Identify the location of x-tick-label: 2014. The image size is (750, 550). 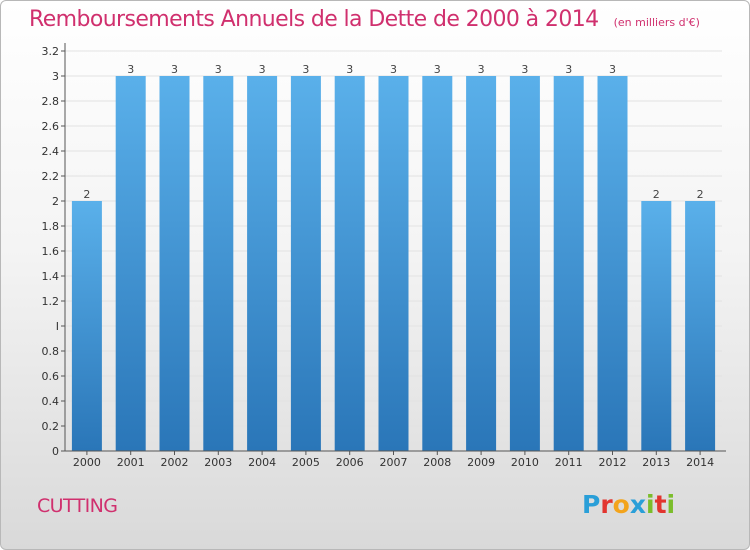
(700, 462).